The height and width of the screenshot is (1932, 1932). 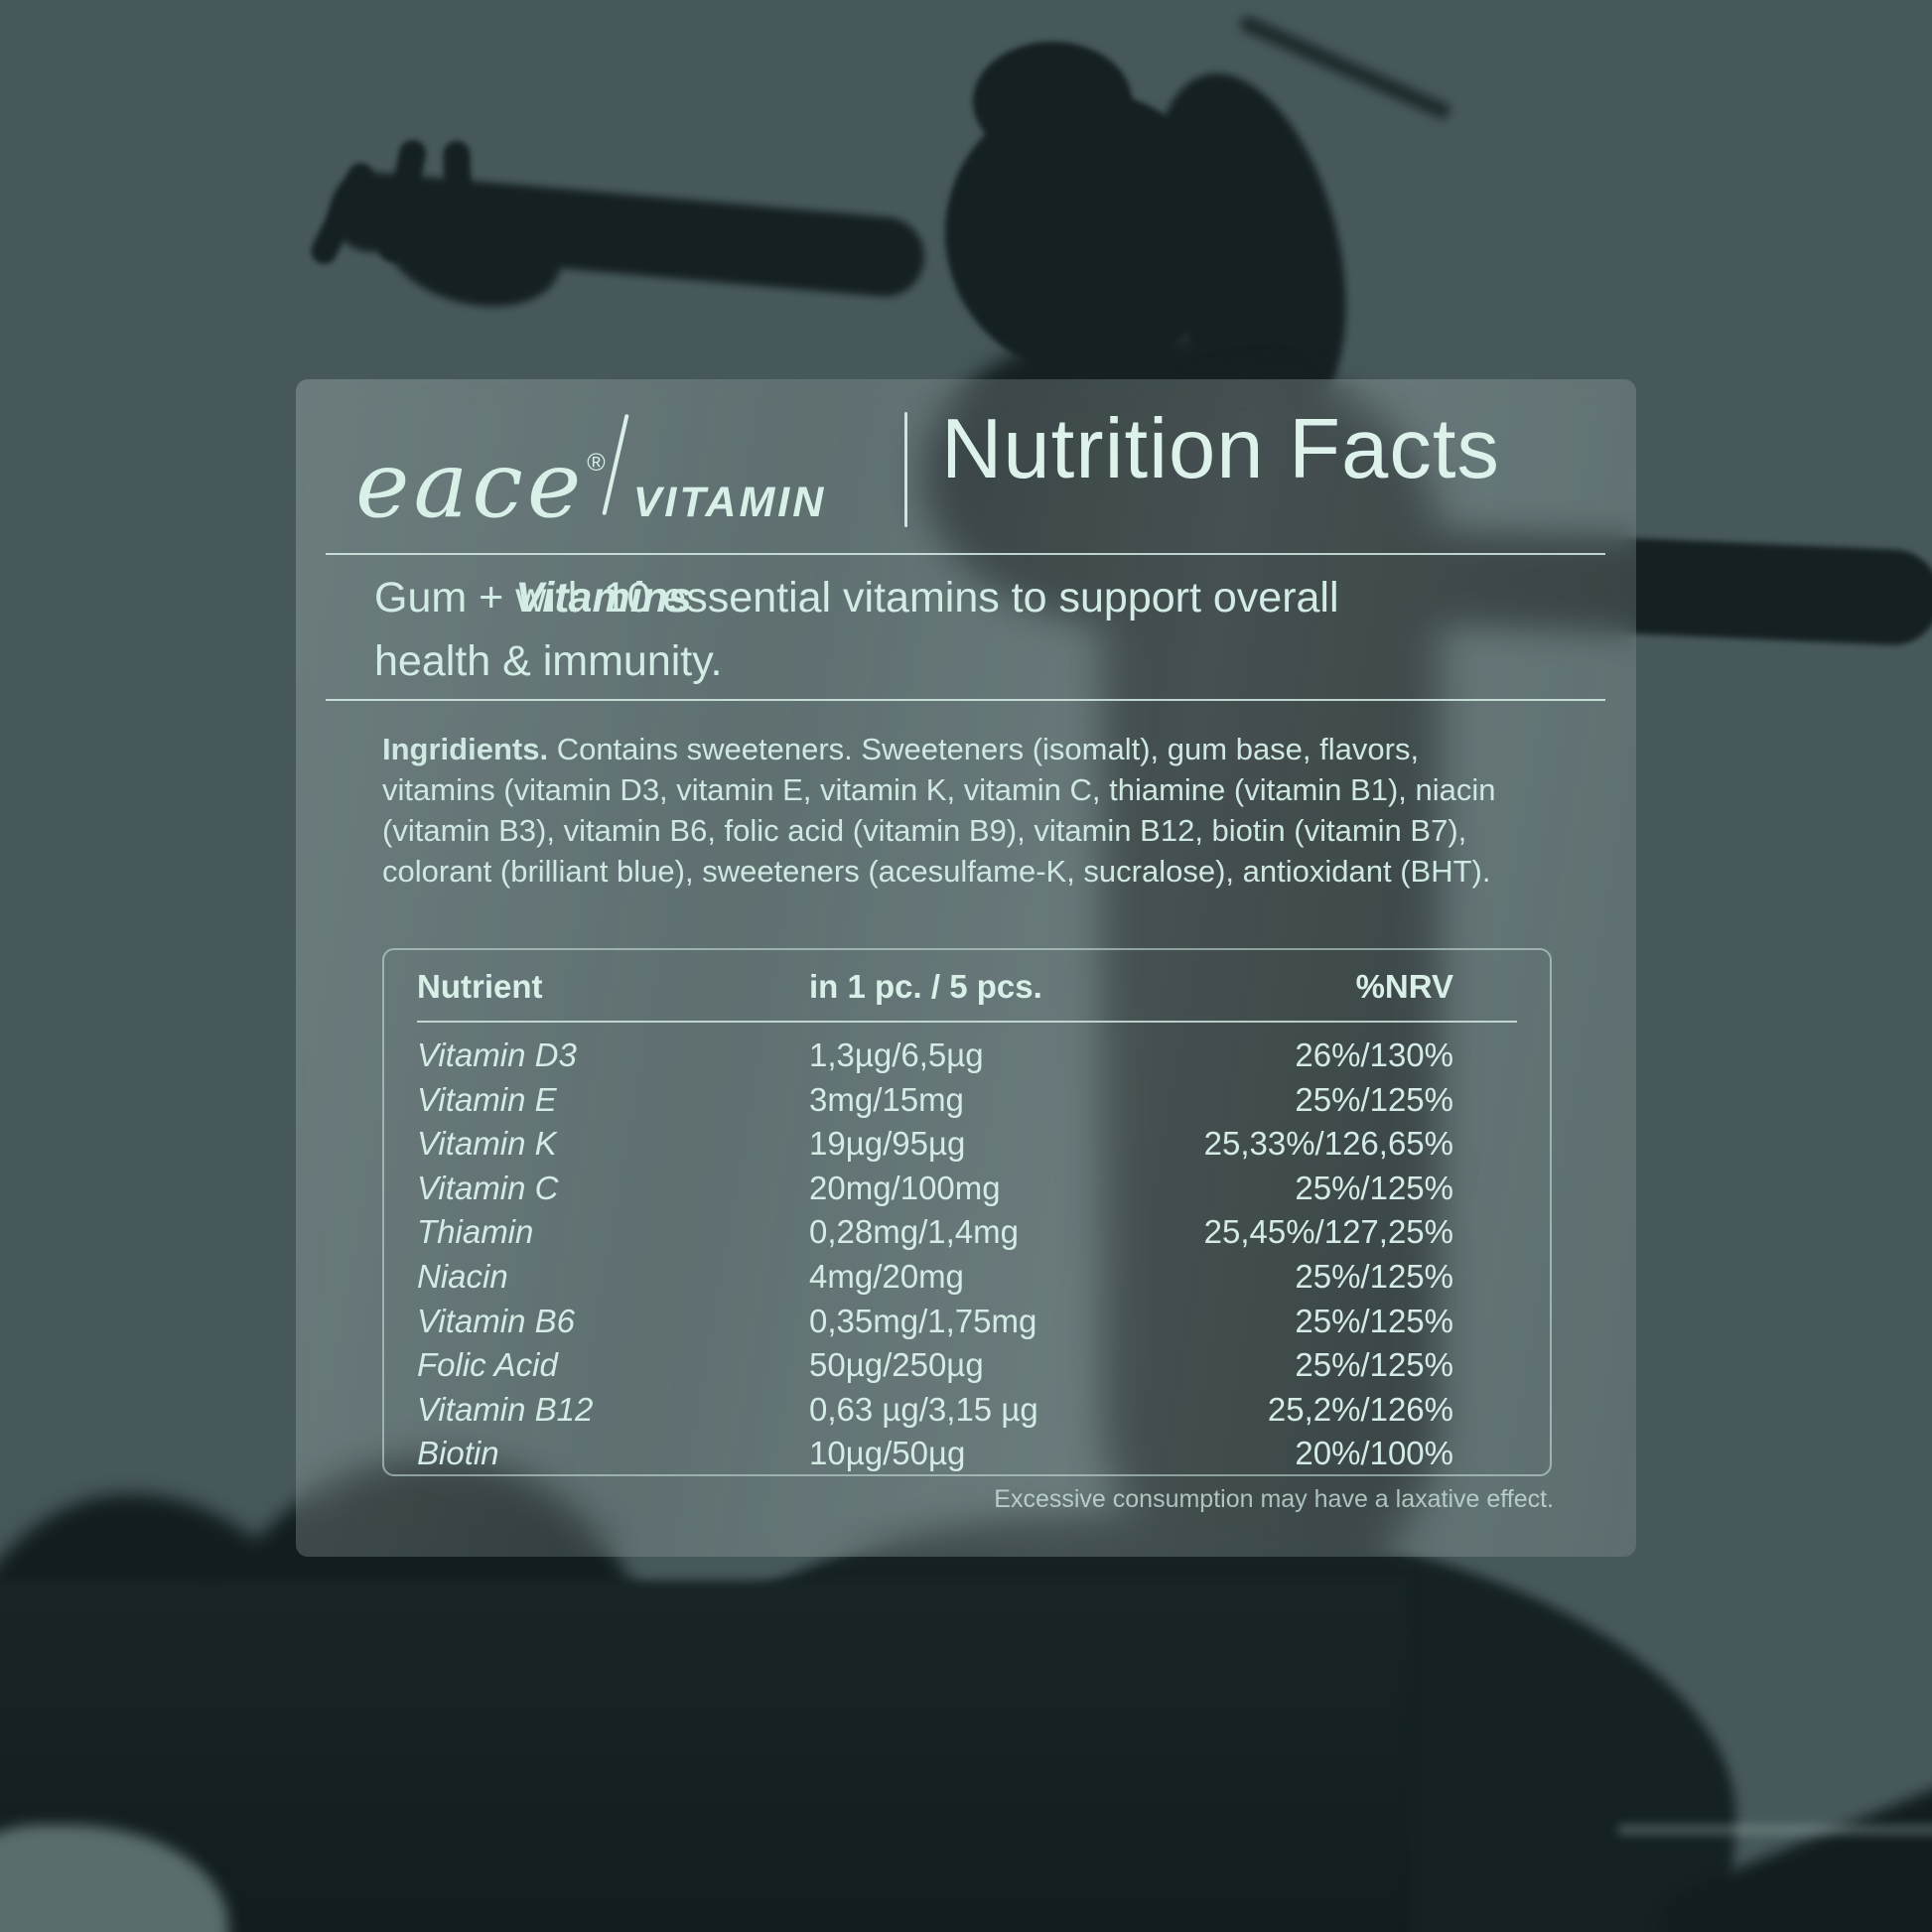 I want to click on brand-logo: eace ® VITAMIN, so click(x=590, y=472).